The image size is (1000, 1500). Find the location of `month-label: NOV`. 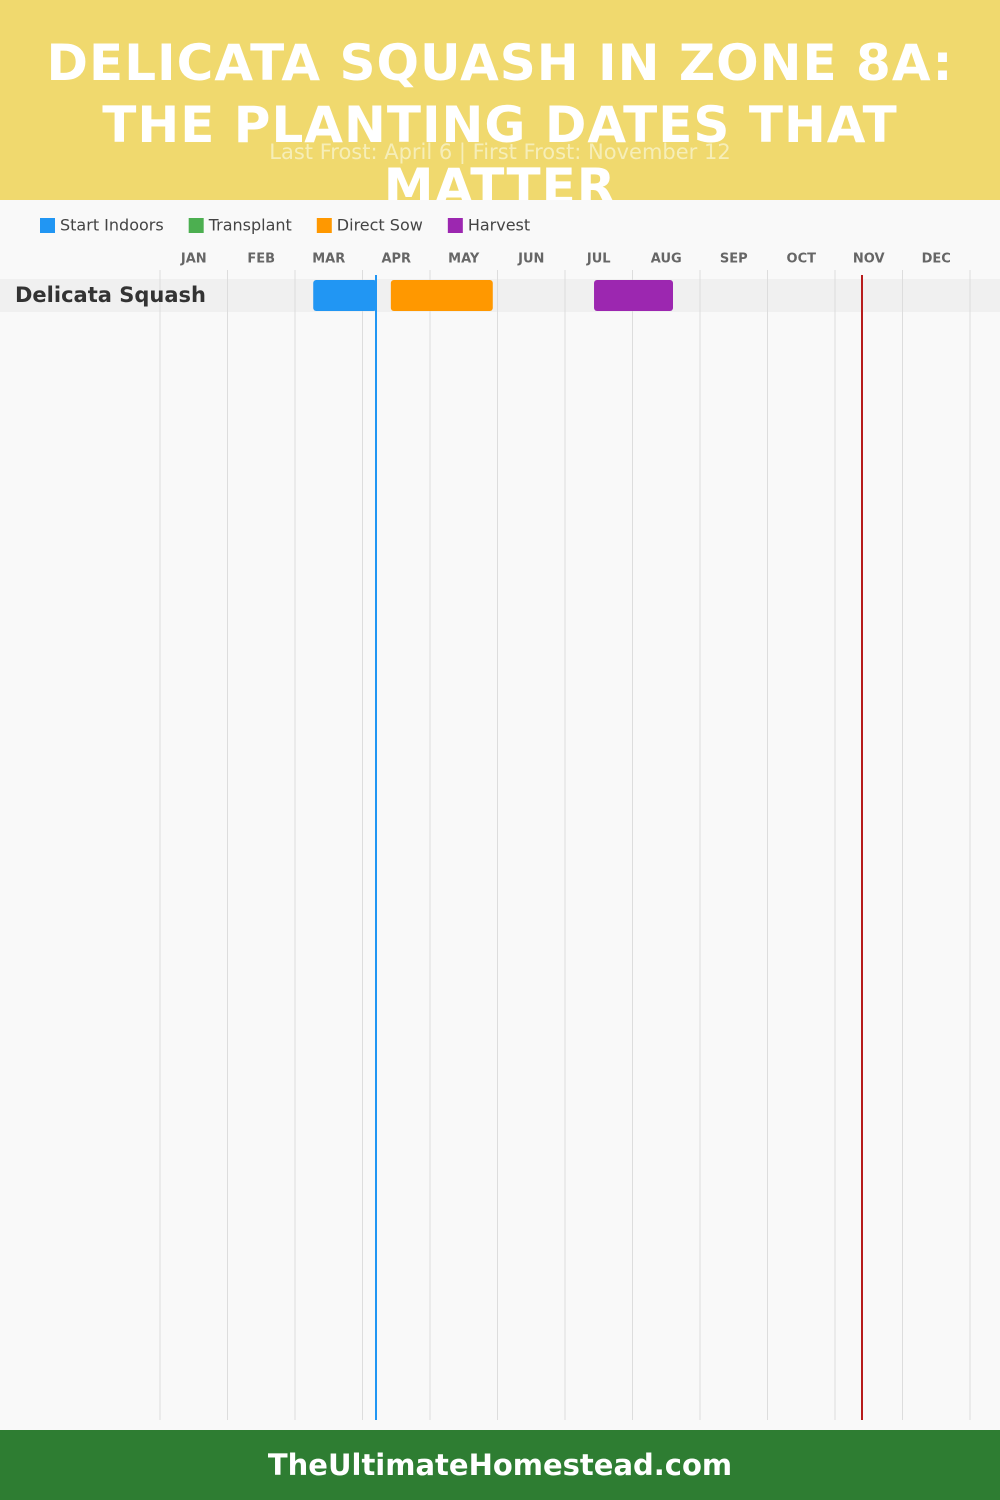

month-label: NOV is located at coordinates (869, 259).